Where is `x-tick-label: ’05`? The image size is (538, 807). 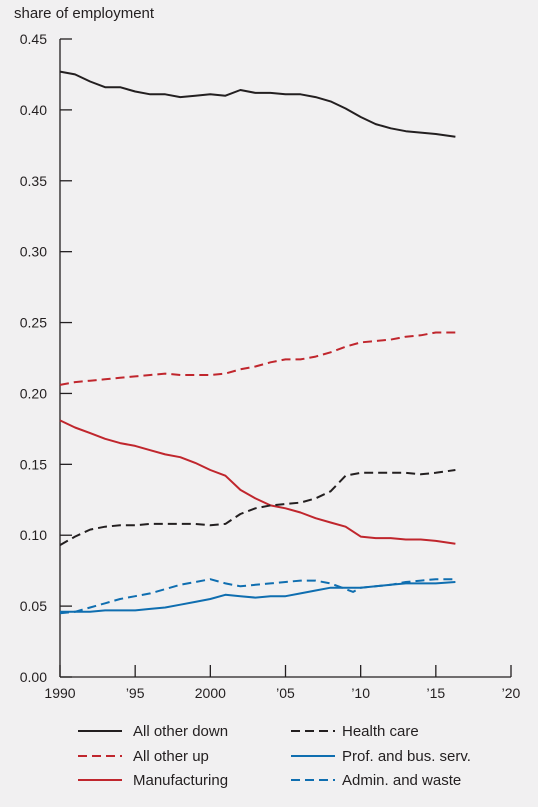 x-tick-label: ’05 is located at coordinates (285, 693).